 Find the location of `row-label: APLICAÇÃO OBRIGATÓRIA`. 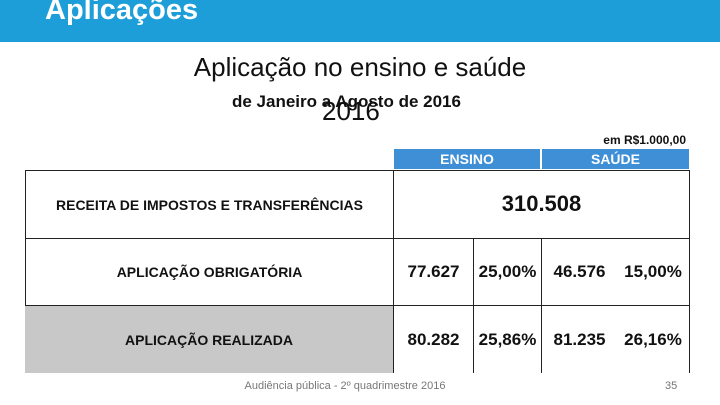

row-label: APLICAÇÃO OBRIGATÓRIA is located at coordinates (209, 271).